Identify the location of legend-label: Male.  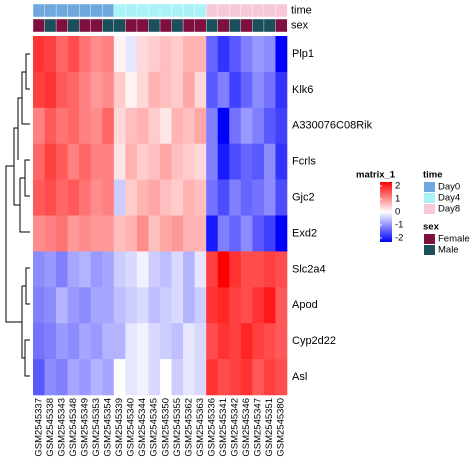
(448, 250).